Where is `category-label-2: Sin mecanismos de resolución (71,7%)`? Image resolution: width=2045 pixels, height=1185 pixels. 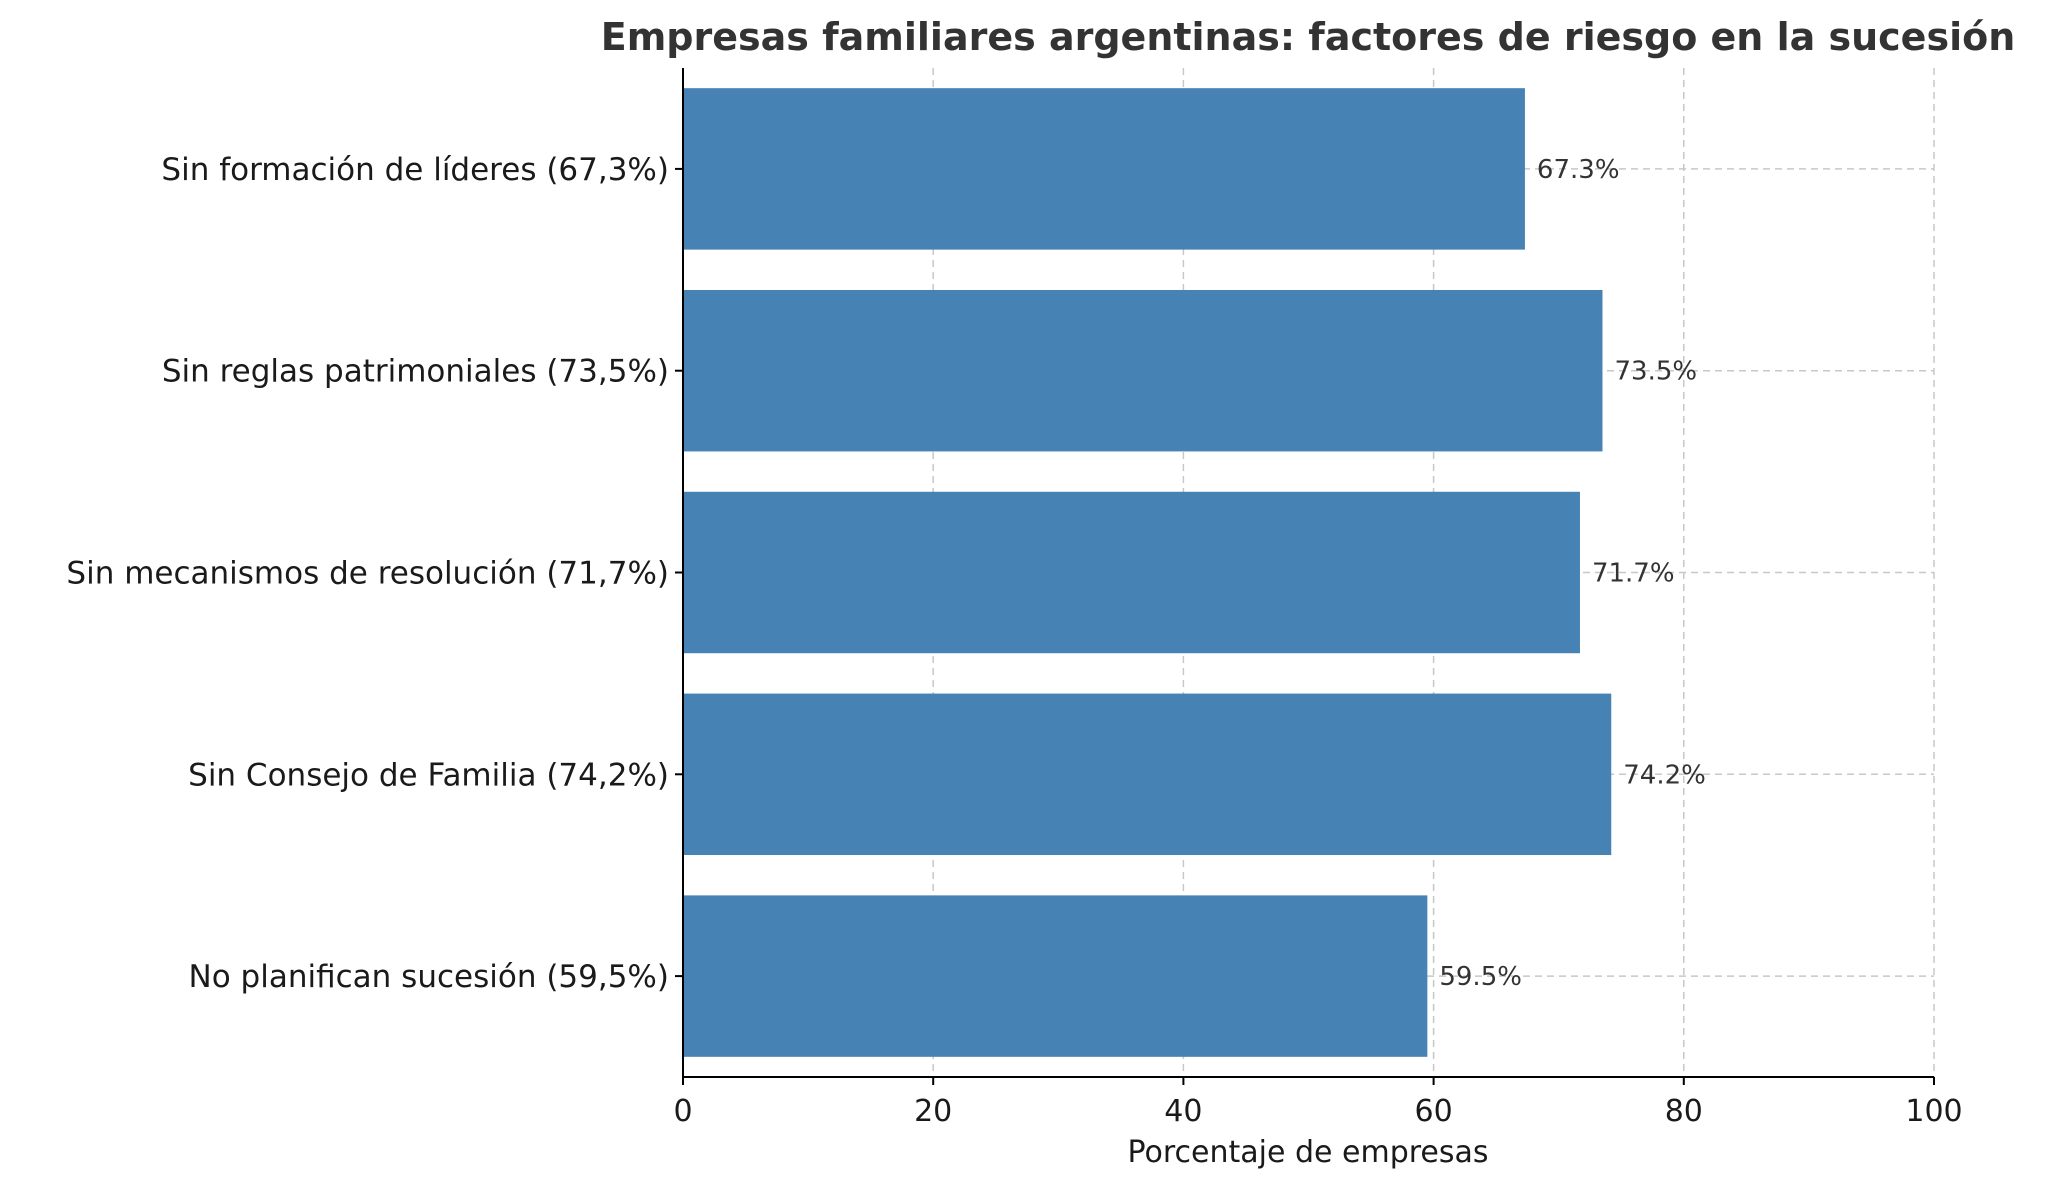
category-label-2: Sin mecanismos de resolución (71,7%) is located at coordinates (367, 574).